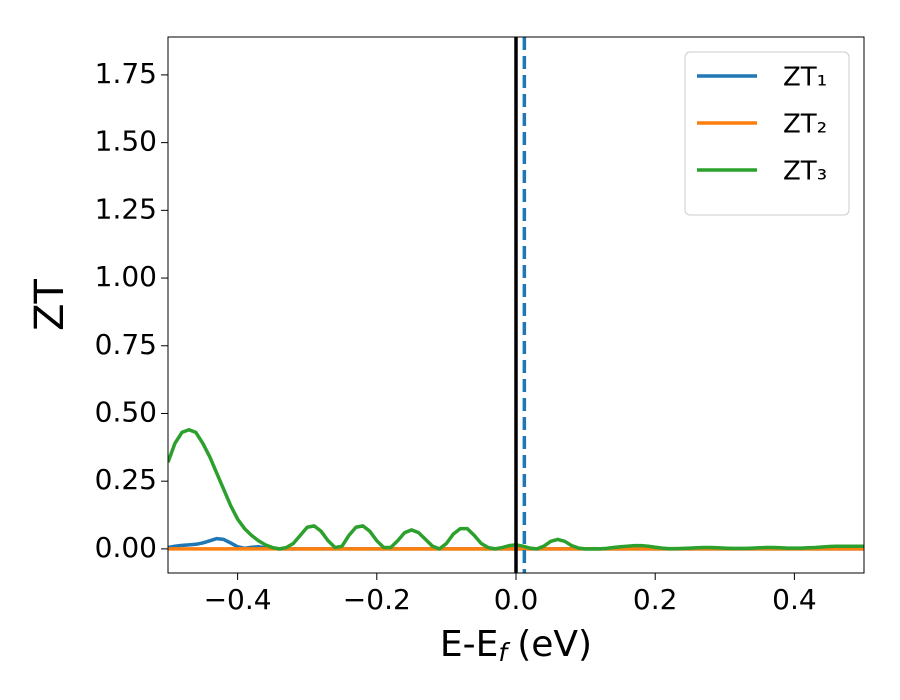 This screenshot has width=900, height=700. I want to click on x-tick-label: −0.2, so click(377, 599).